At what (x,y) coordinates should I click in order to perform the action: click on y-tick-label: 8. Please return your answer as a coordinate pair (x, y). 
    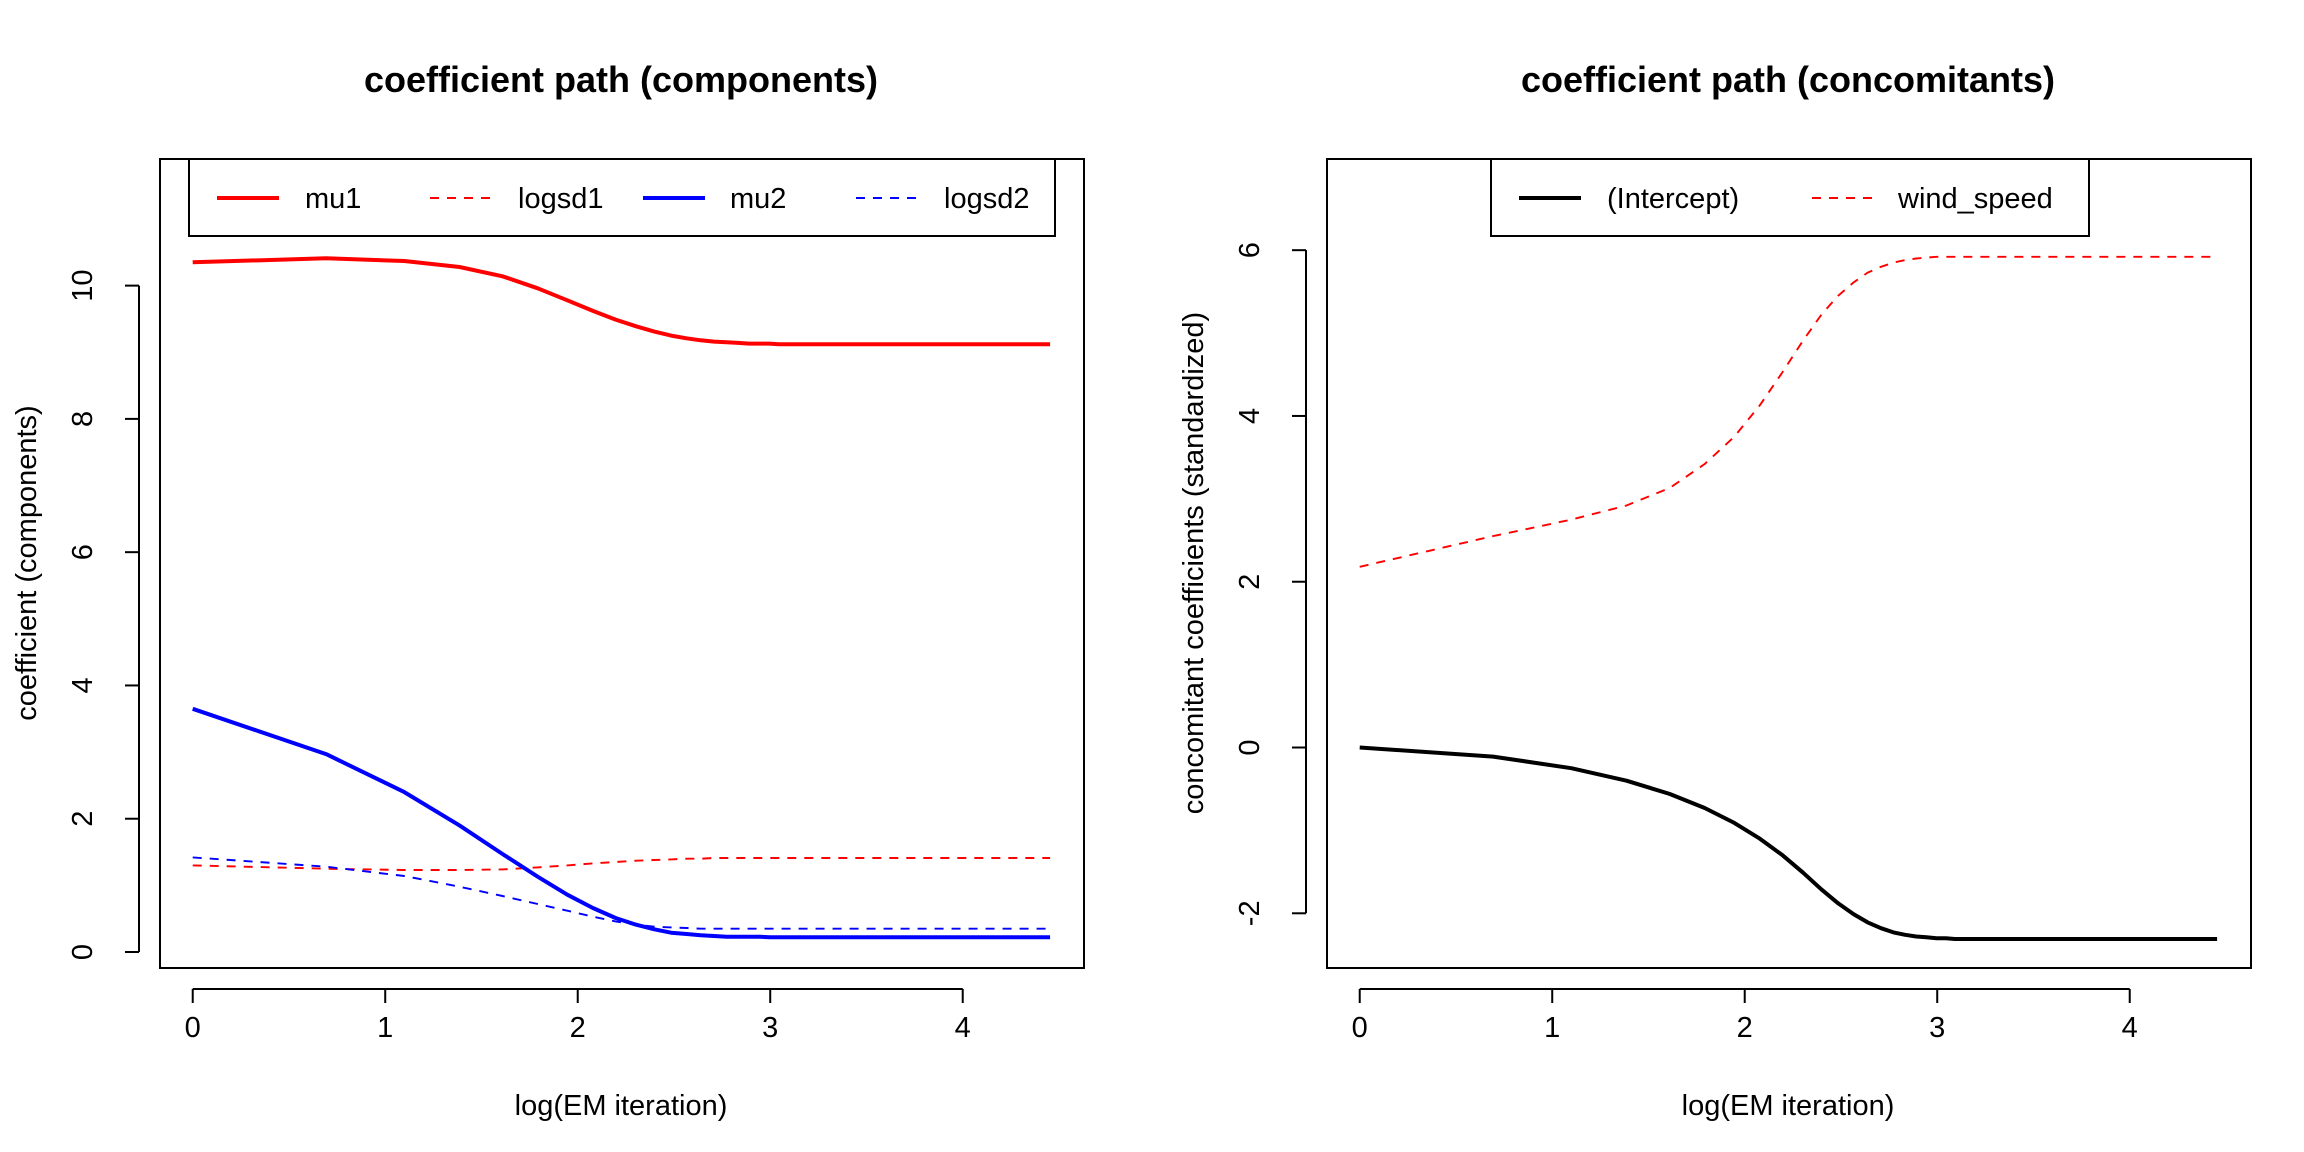
    Looking at the image, I should click on (83, 419).